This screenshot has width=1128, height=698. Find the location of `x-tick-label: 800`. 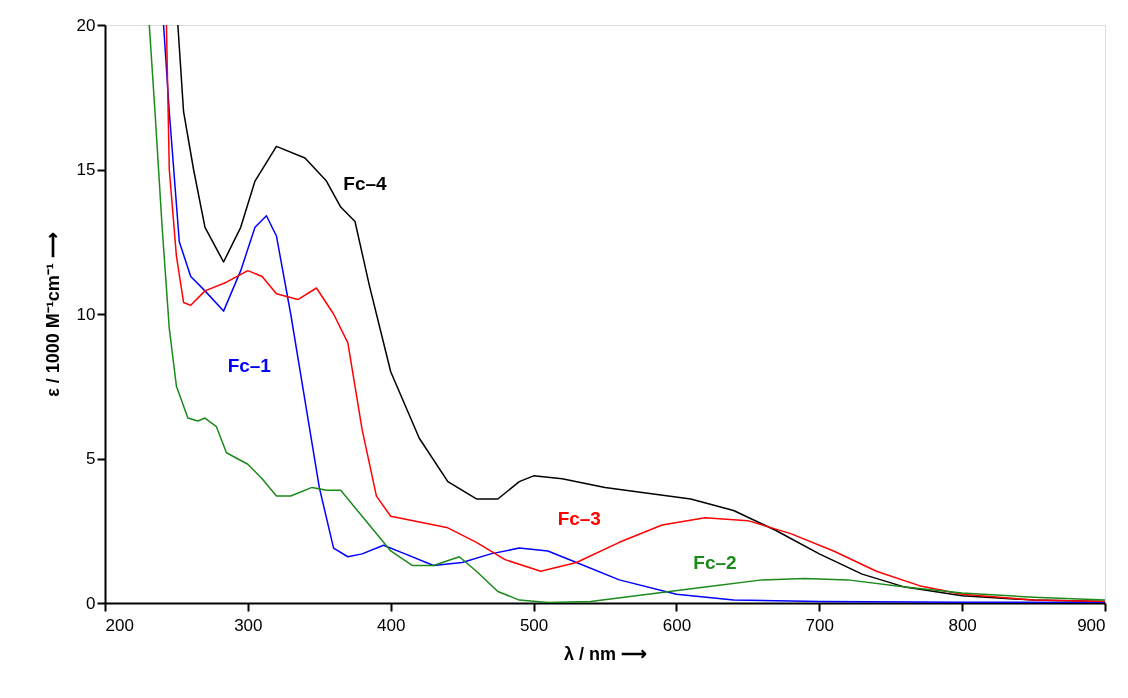

x-tick-label: 800 is located at coordinates (962, 625).